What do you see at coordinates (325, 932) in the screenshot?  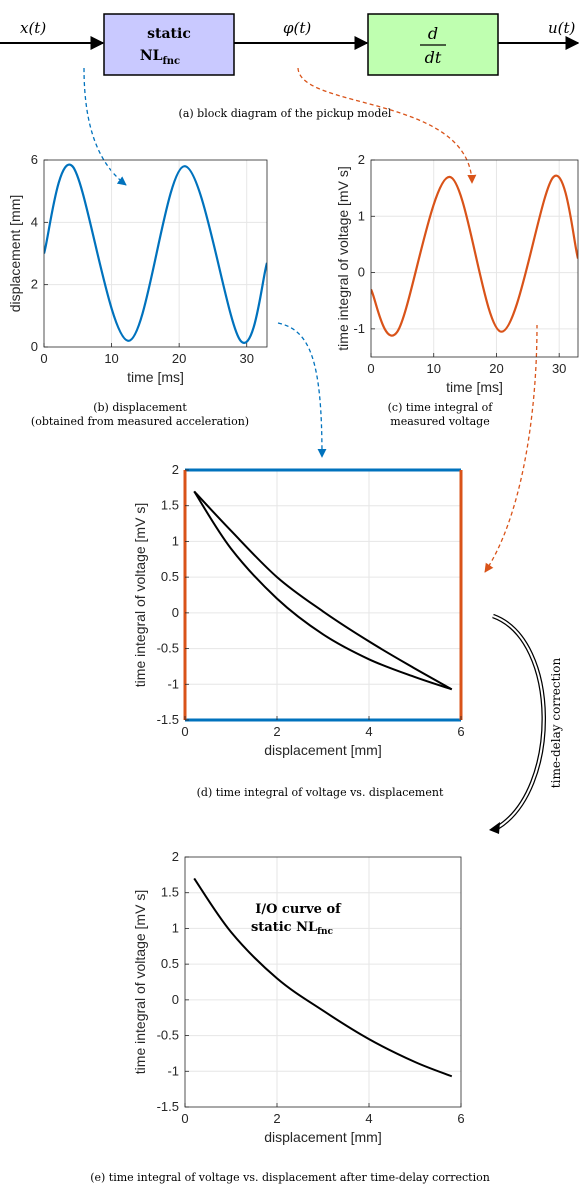 I see `io-curve-sub: fnc` at bounding box center [325, 932].